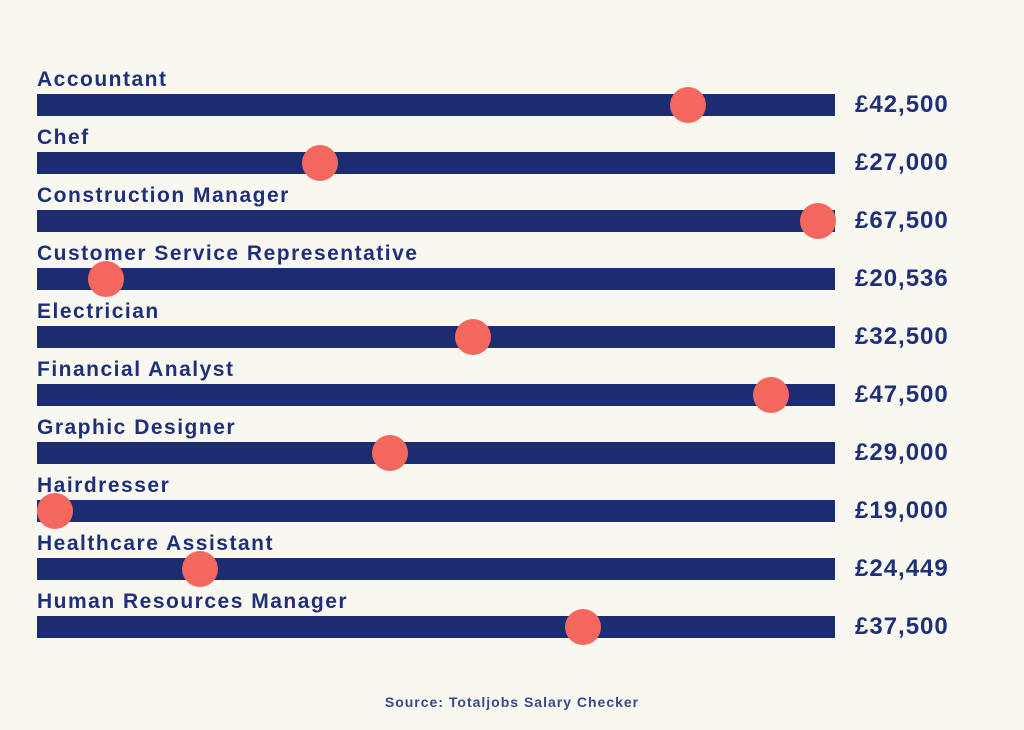  What do you see at coordinates (902, 104) in the screenshot?
I see `salary-value-label: £42,500` at bounding box center [902, 104].